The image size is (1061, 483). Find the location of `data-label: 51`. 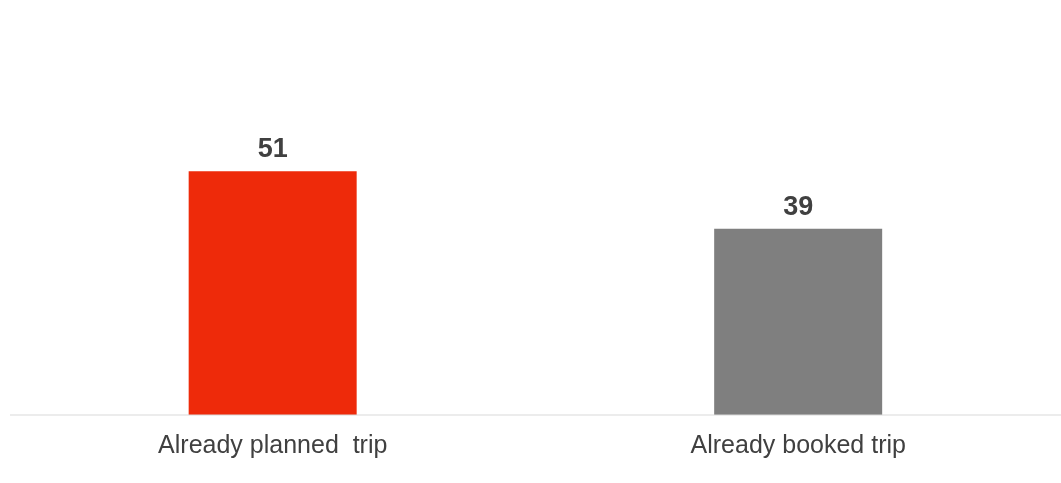

data-label: 51 is located at coordinates (272, 148).